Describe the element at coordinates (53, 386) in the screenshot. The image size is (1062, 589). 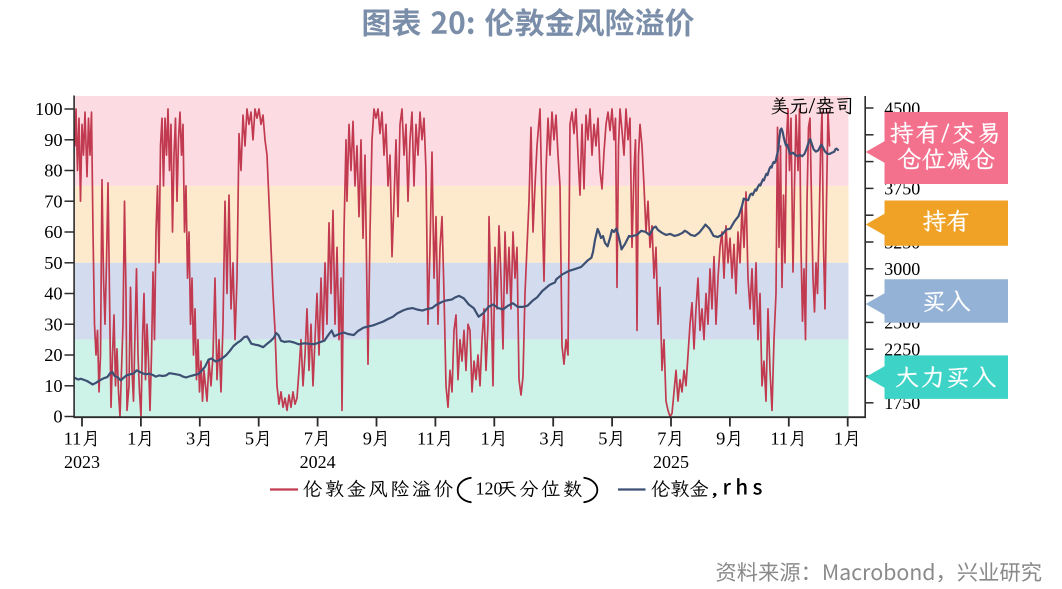
I see `svg-text: 10` at that location.